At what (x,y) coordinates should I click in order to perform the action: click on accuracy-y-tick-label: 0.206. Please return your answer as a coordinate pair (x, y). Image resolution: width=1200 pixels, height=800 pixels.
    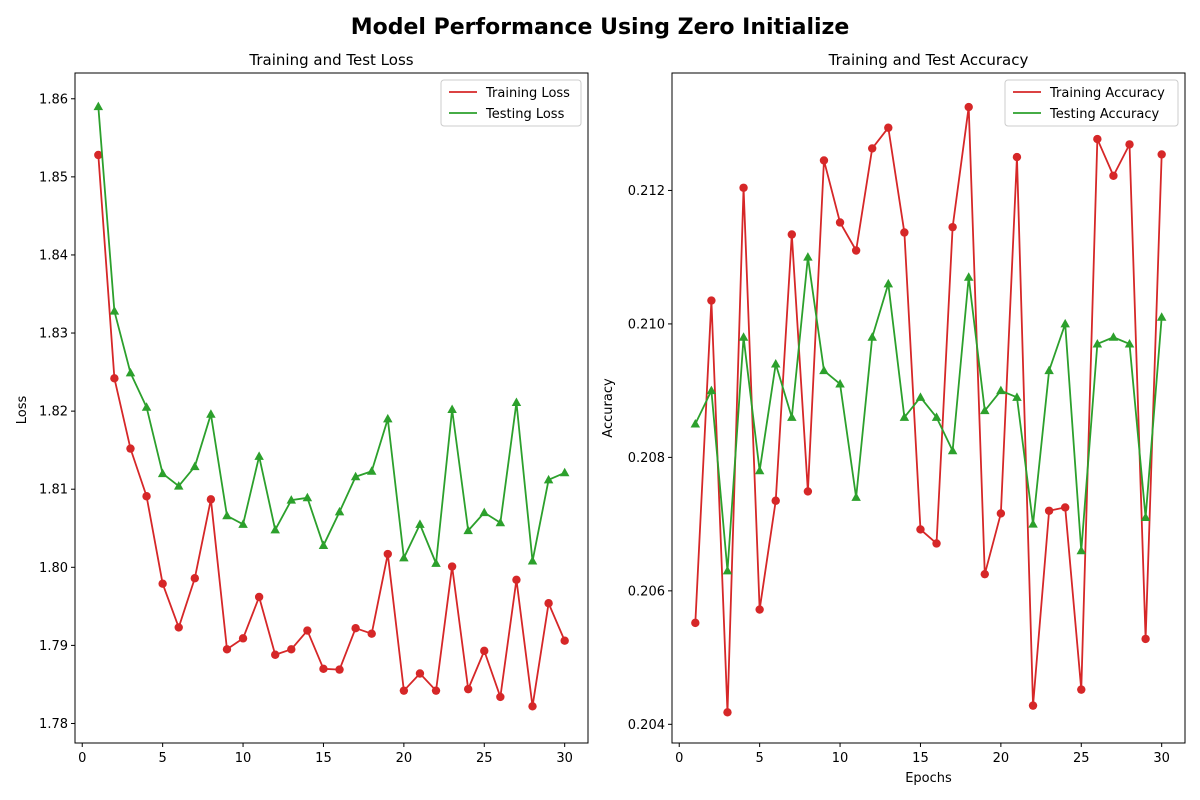
    Looking at the image, I should click on (646, 591).